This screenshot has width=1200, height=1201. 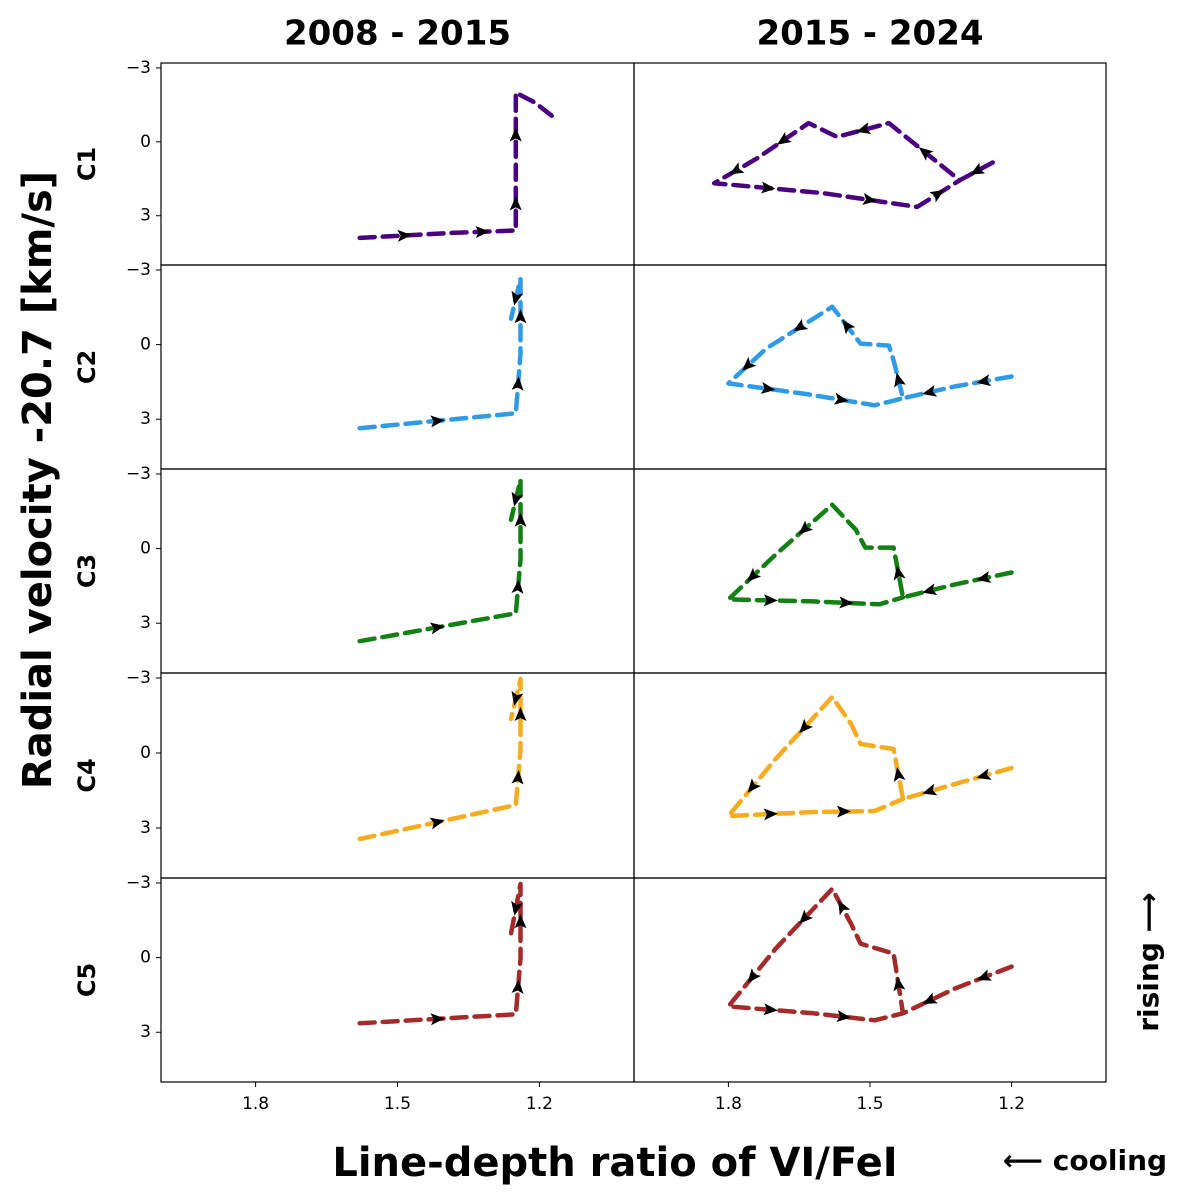 What do you see at coordinates (87, 775) in the screenshot?
I see `row-label: C4` at bounding box center [87, 775].